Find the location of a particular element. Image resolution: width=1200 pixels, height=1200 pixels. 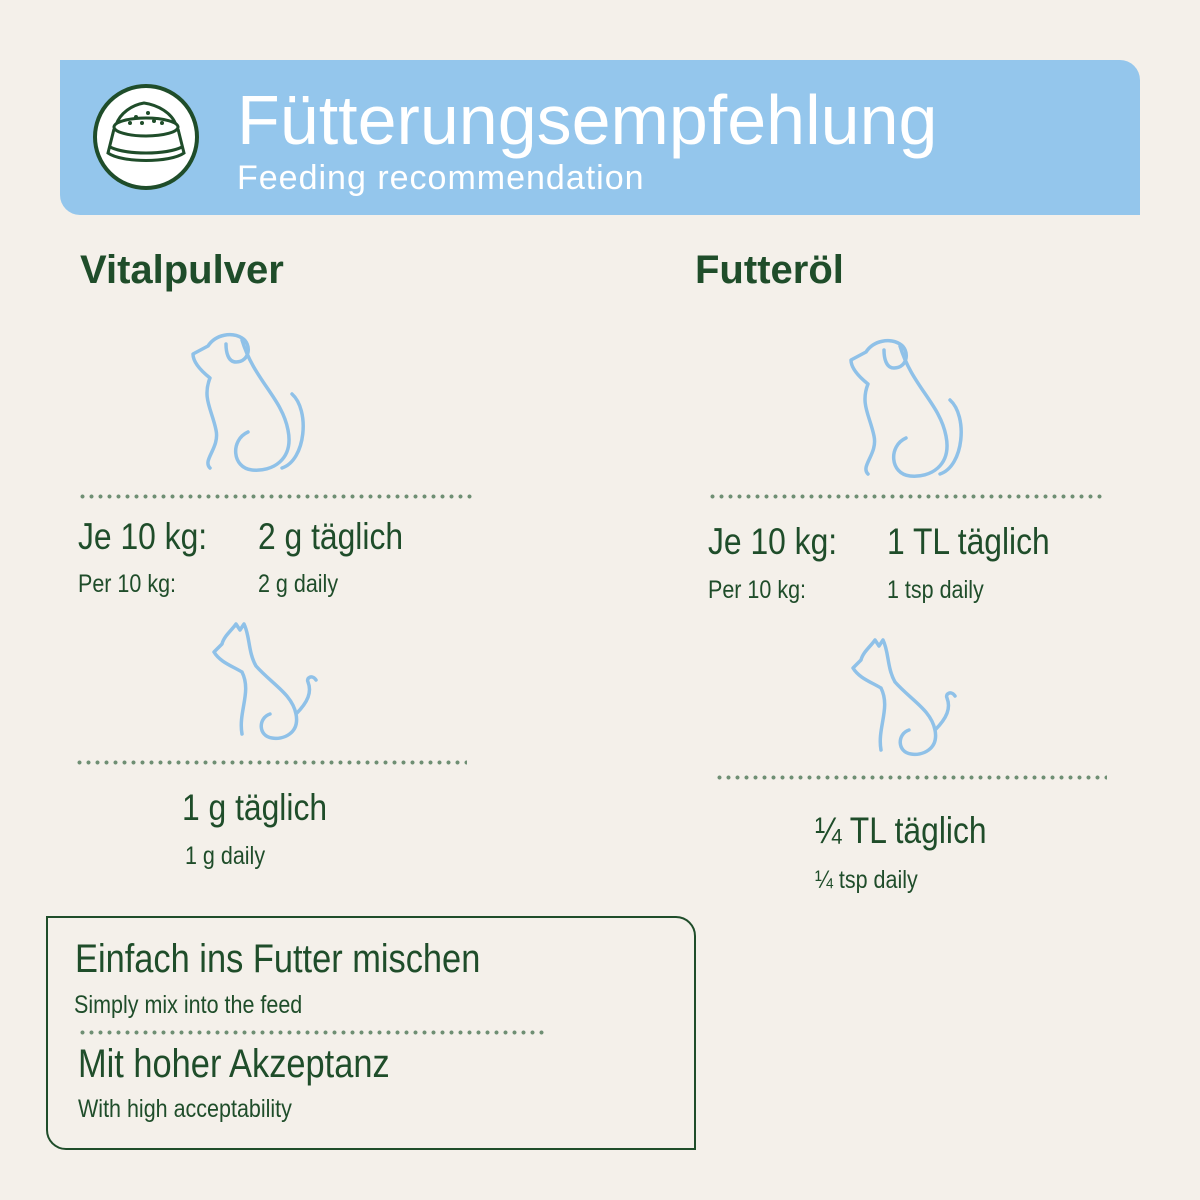

dog-dose-de: 1 TL täglich is located at coordinates (968, 541).